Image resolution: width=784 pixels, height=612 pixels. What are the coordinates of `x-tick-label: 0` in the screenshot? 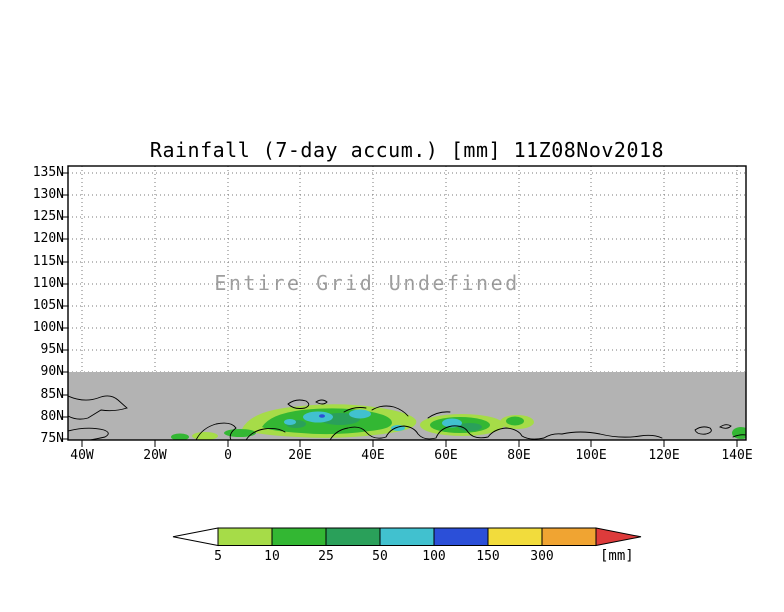 It's located at (228, 455).